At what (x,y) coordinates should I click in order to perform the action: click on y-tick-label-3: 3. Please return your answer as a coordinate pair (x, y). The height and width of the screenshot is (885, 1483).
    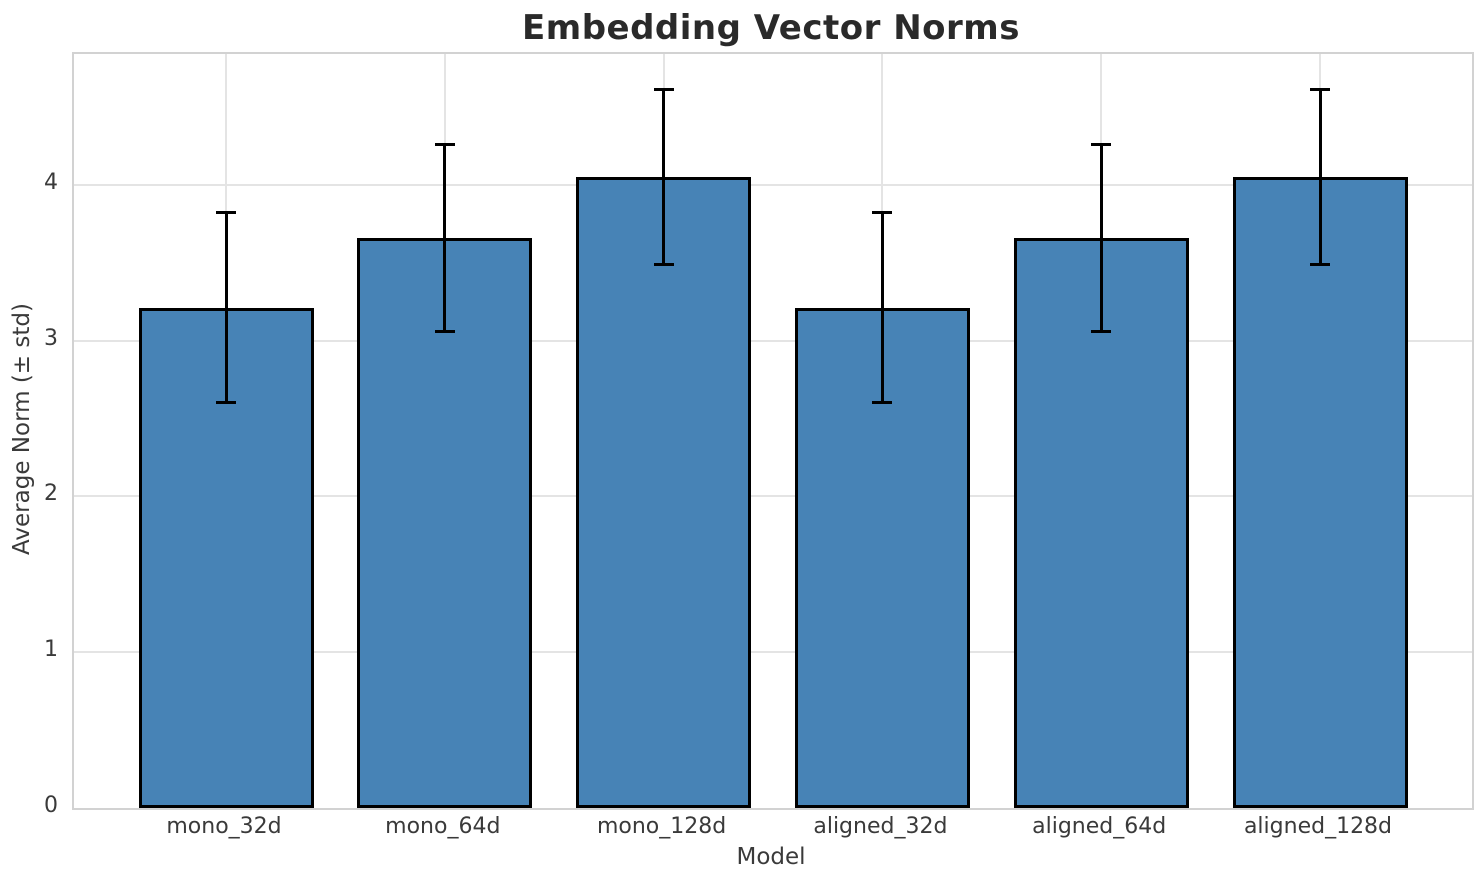
    Looking at the image, I should click on (51, 338).